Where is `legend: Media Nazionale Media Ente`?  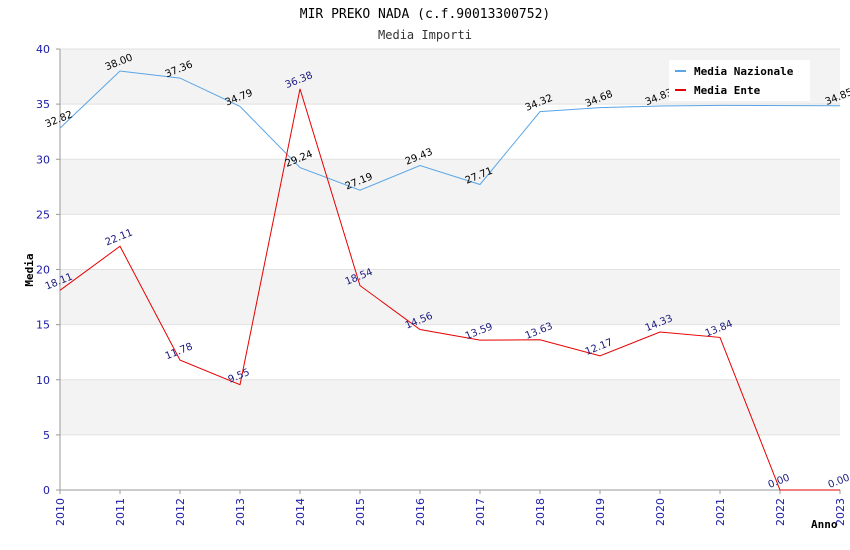
legend: Media Nazionale Media Ente is located at coordinates (739, 80).